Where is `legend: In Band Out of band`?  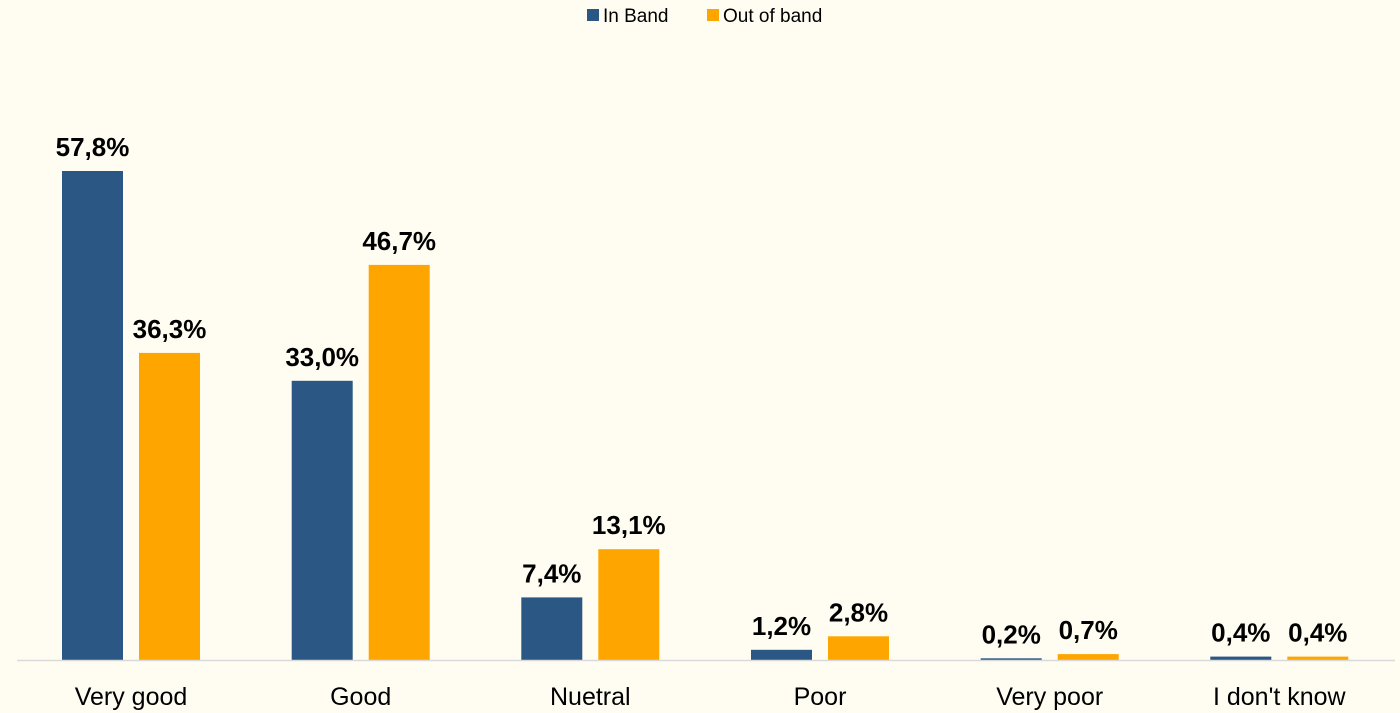
legend: In Band Out of band is located at coordinates (704, 16).